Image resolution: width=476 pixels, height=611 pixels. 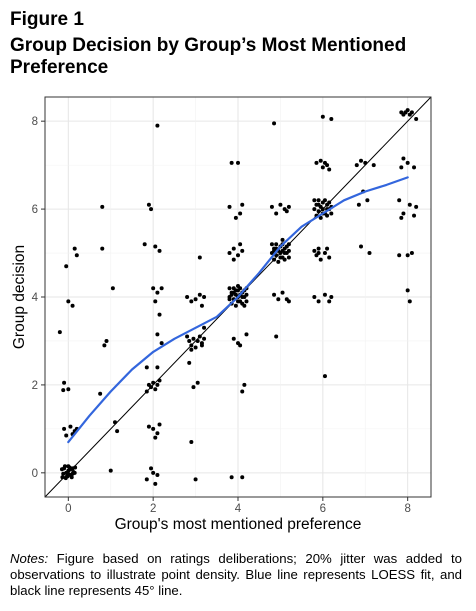 I want to click on y-axis-ticks: 0 2 4 6 8, so click(x=38, y=298).